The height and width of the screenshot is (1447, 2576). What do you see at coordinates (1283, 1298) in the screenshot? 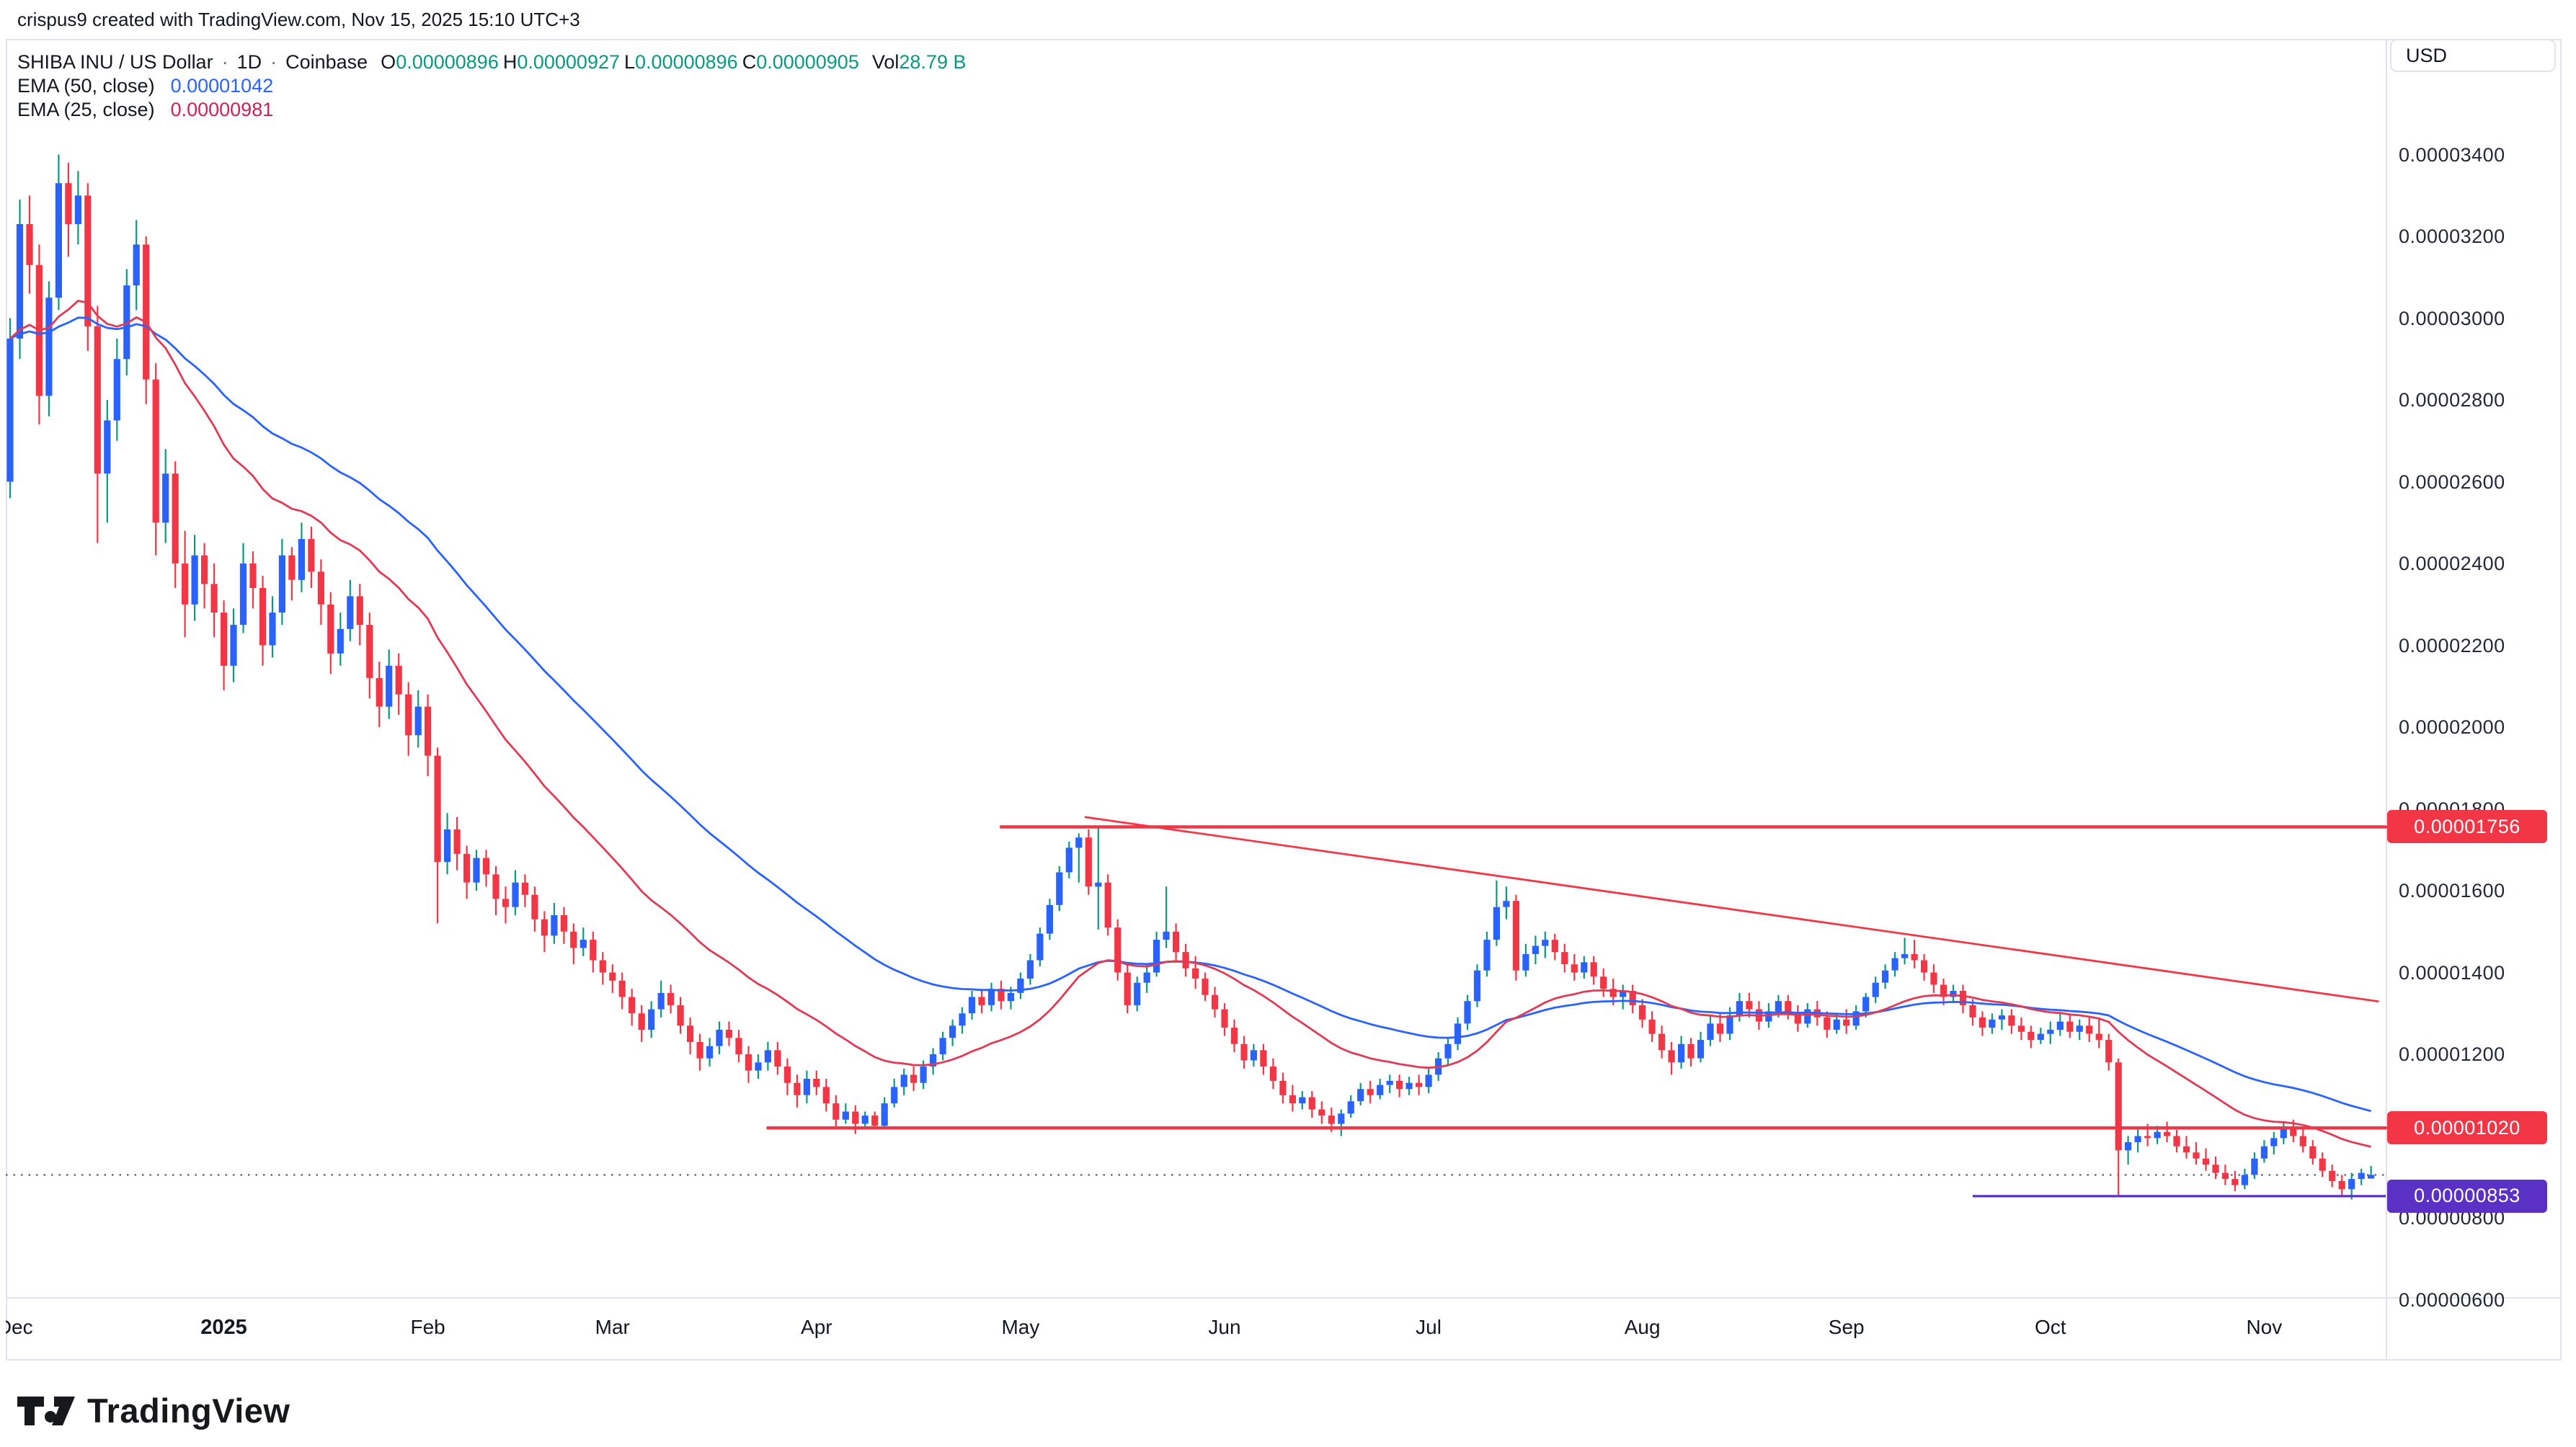
I see `time-axis-top-border` at bounding box center [1283, 1298].